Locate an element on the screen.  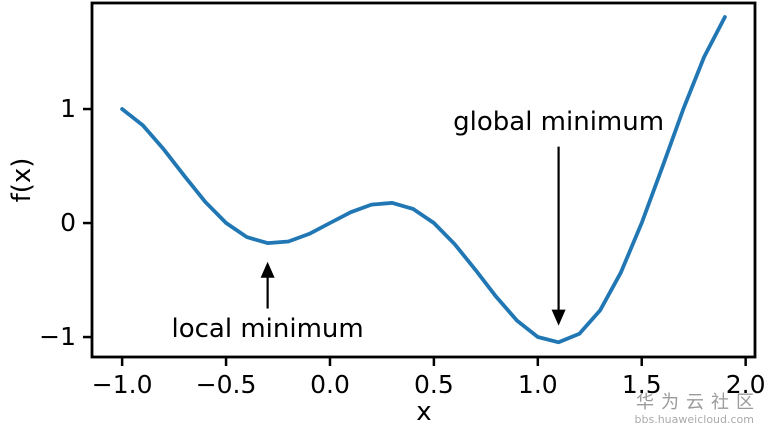
x-tick-label: 1.0 is located at coordinates (537, 384).